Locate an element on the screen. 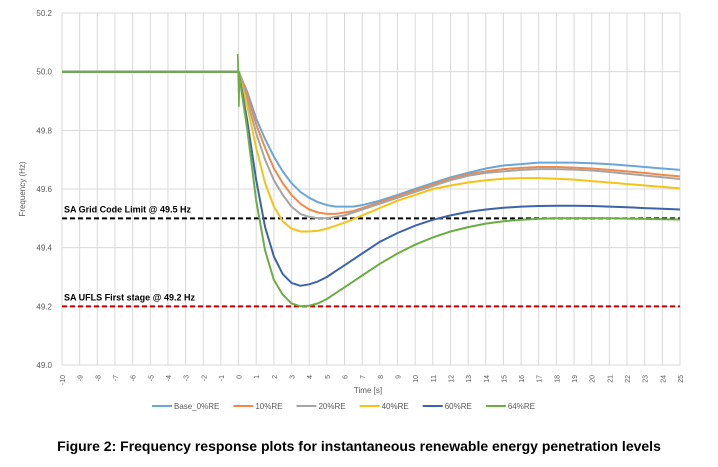 This screenshot has height=467, width=718. x-tick-label: -10 is located at coordinates (63, 380).